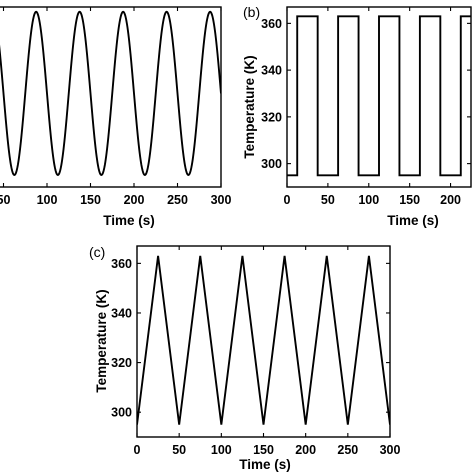  What do you see at coordinates (97, 252) in the screenshot?
I see `panel-label: (c)` at bounding box center [97, 252].